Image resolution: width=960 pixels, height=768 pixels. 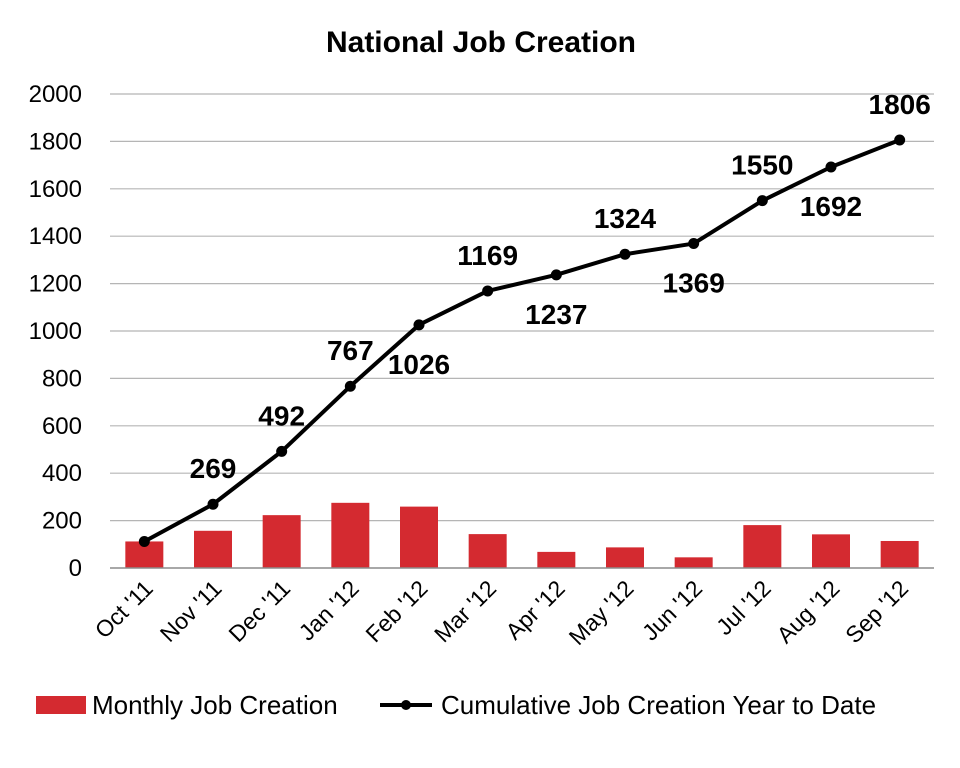 What do you see at coordinates (61, 705) in the screenshot?
I see `legend-swatch-bar` at bounding box center [61, 705].